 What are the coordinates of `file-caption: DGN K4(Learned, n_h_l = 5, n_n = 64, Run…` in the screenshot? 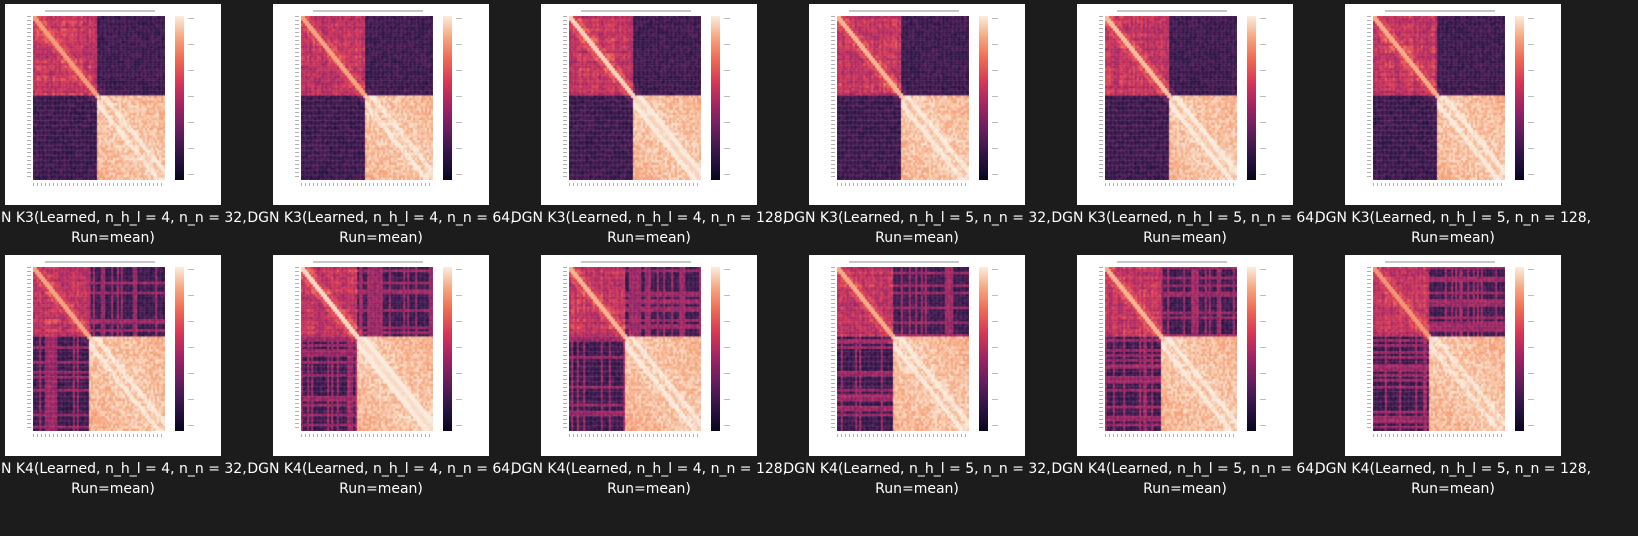 It's located at (1185, 479).